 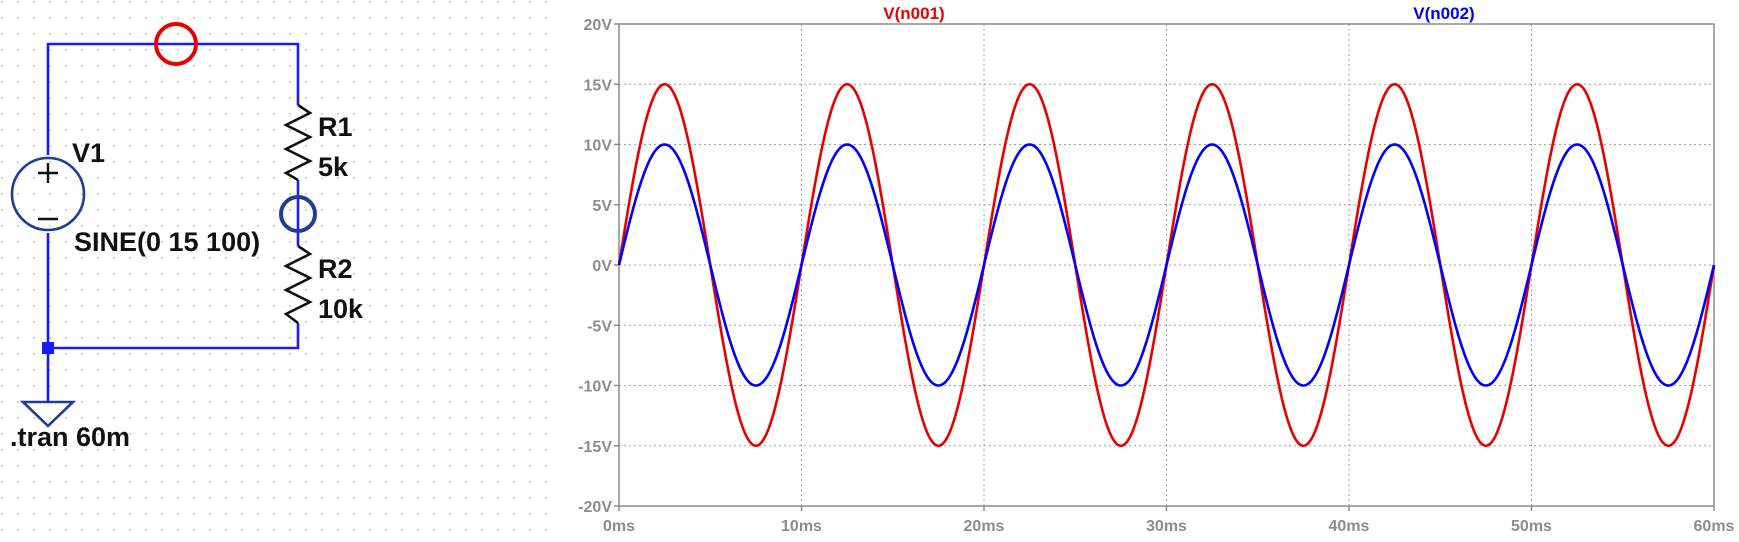 I want to click on x-axis-ticks: 0ms 10ms 20ms 30ms 40ms 50ms 60ms, so click(x=1169, y=520).